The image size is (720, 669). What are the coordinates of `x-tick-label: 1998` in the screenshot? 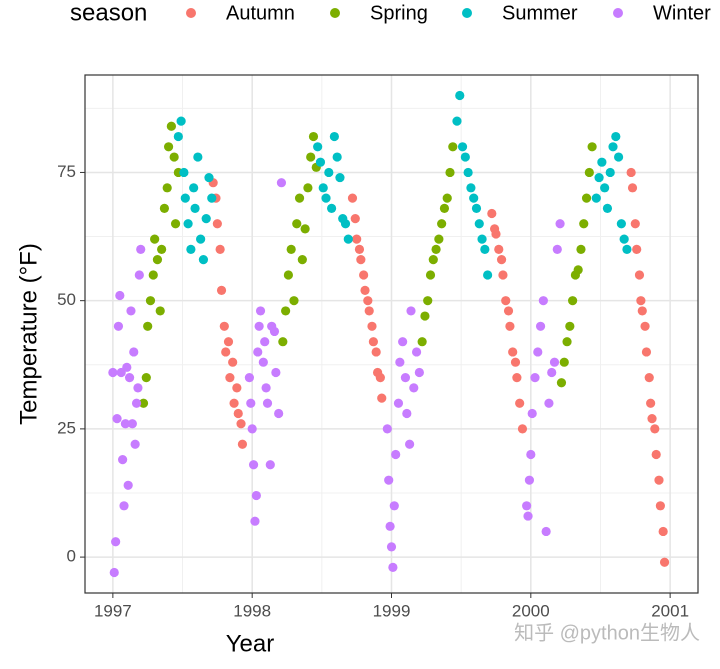 It's located at (252, 610).